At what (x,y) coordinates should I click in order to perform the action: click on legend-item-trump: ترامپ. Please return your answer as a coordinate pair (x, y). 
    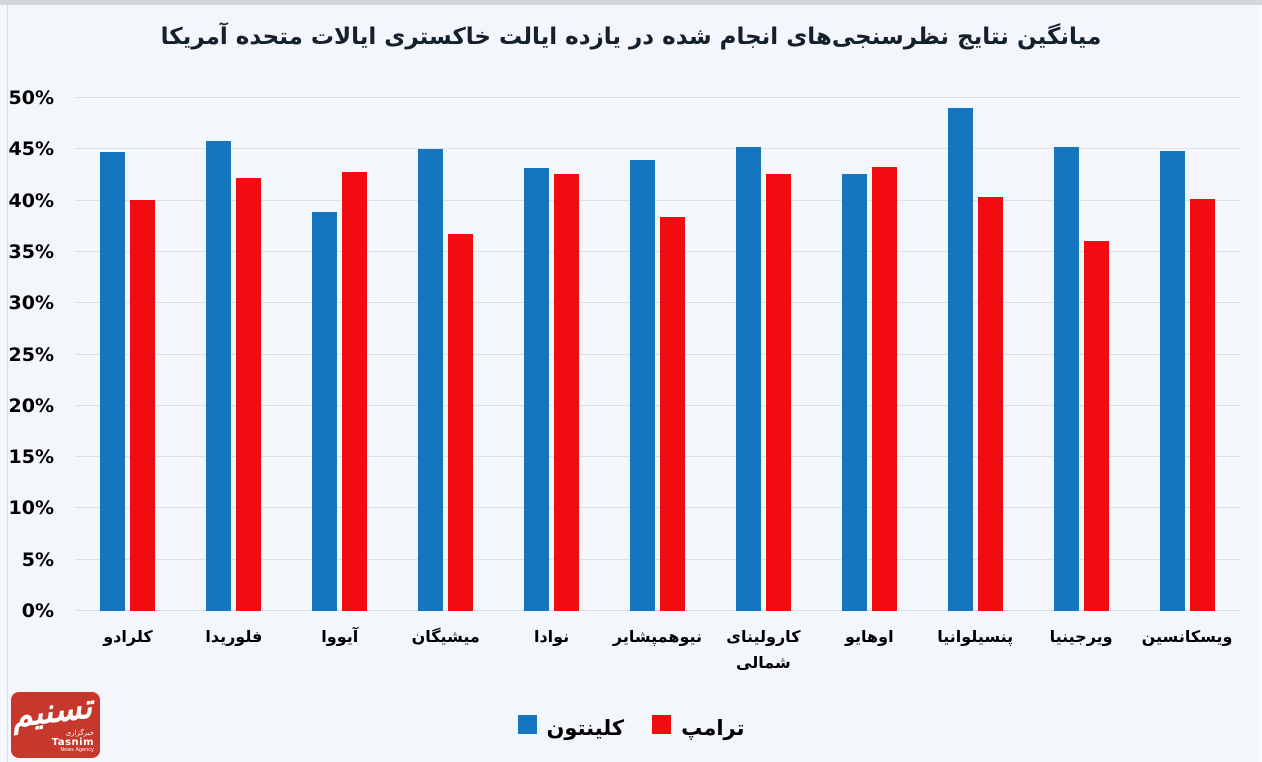
    Looking at the image, I should click on (698, 728).